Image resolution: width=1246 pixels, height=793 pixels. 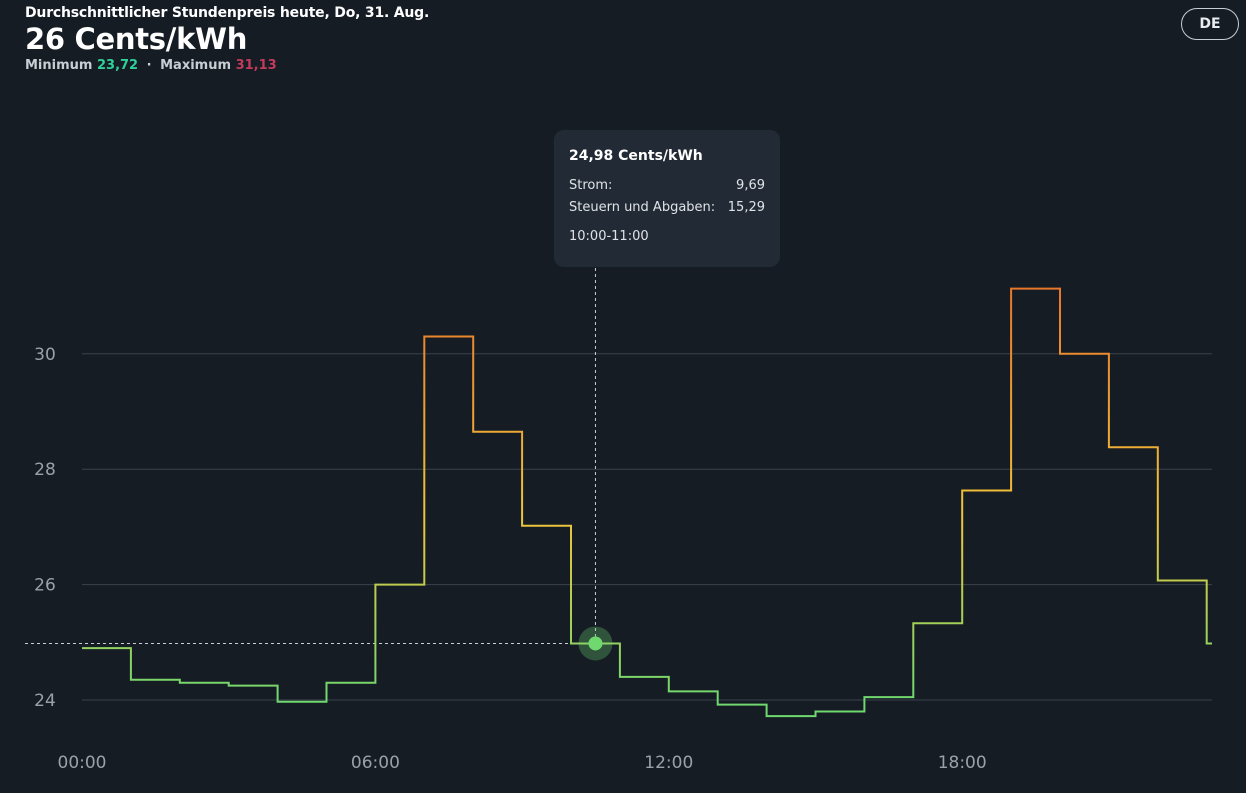 I want to click on min-max-summary: Minimum 23,72 · Maximum 31,13, so click(x=227, y=65).